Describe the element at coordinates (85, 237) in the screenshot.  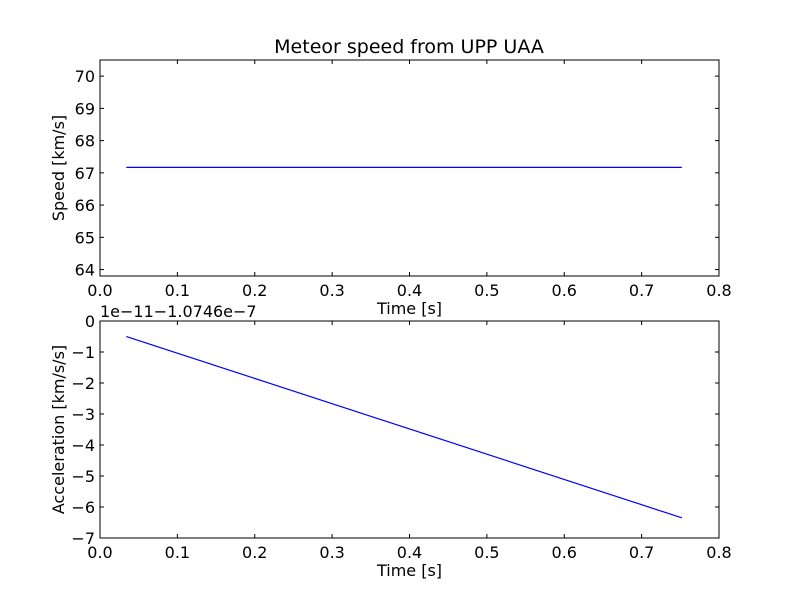
I see `speed-y-tick-label: 65` at that location.